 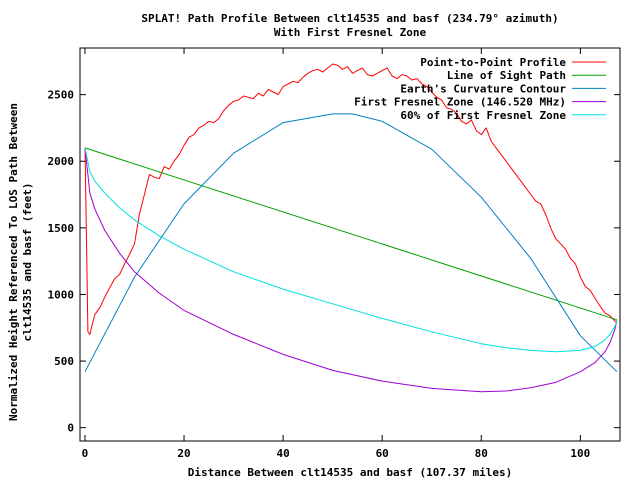 I want to click on y-tick-label: 0, so click(x=70, y=428).